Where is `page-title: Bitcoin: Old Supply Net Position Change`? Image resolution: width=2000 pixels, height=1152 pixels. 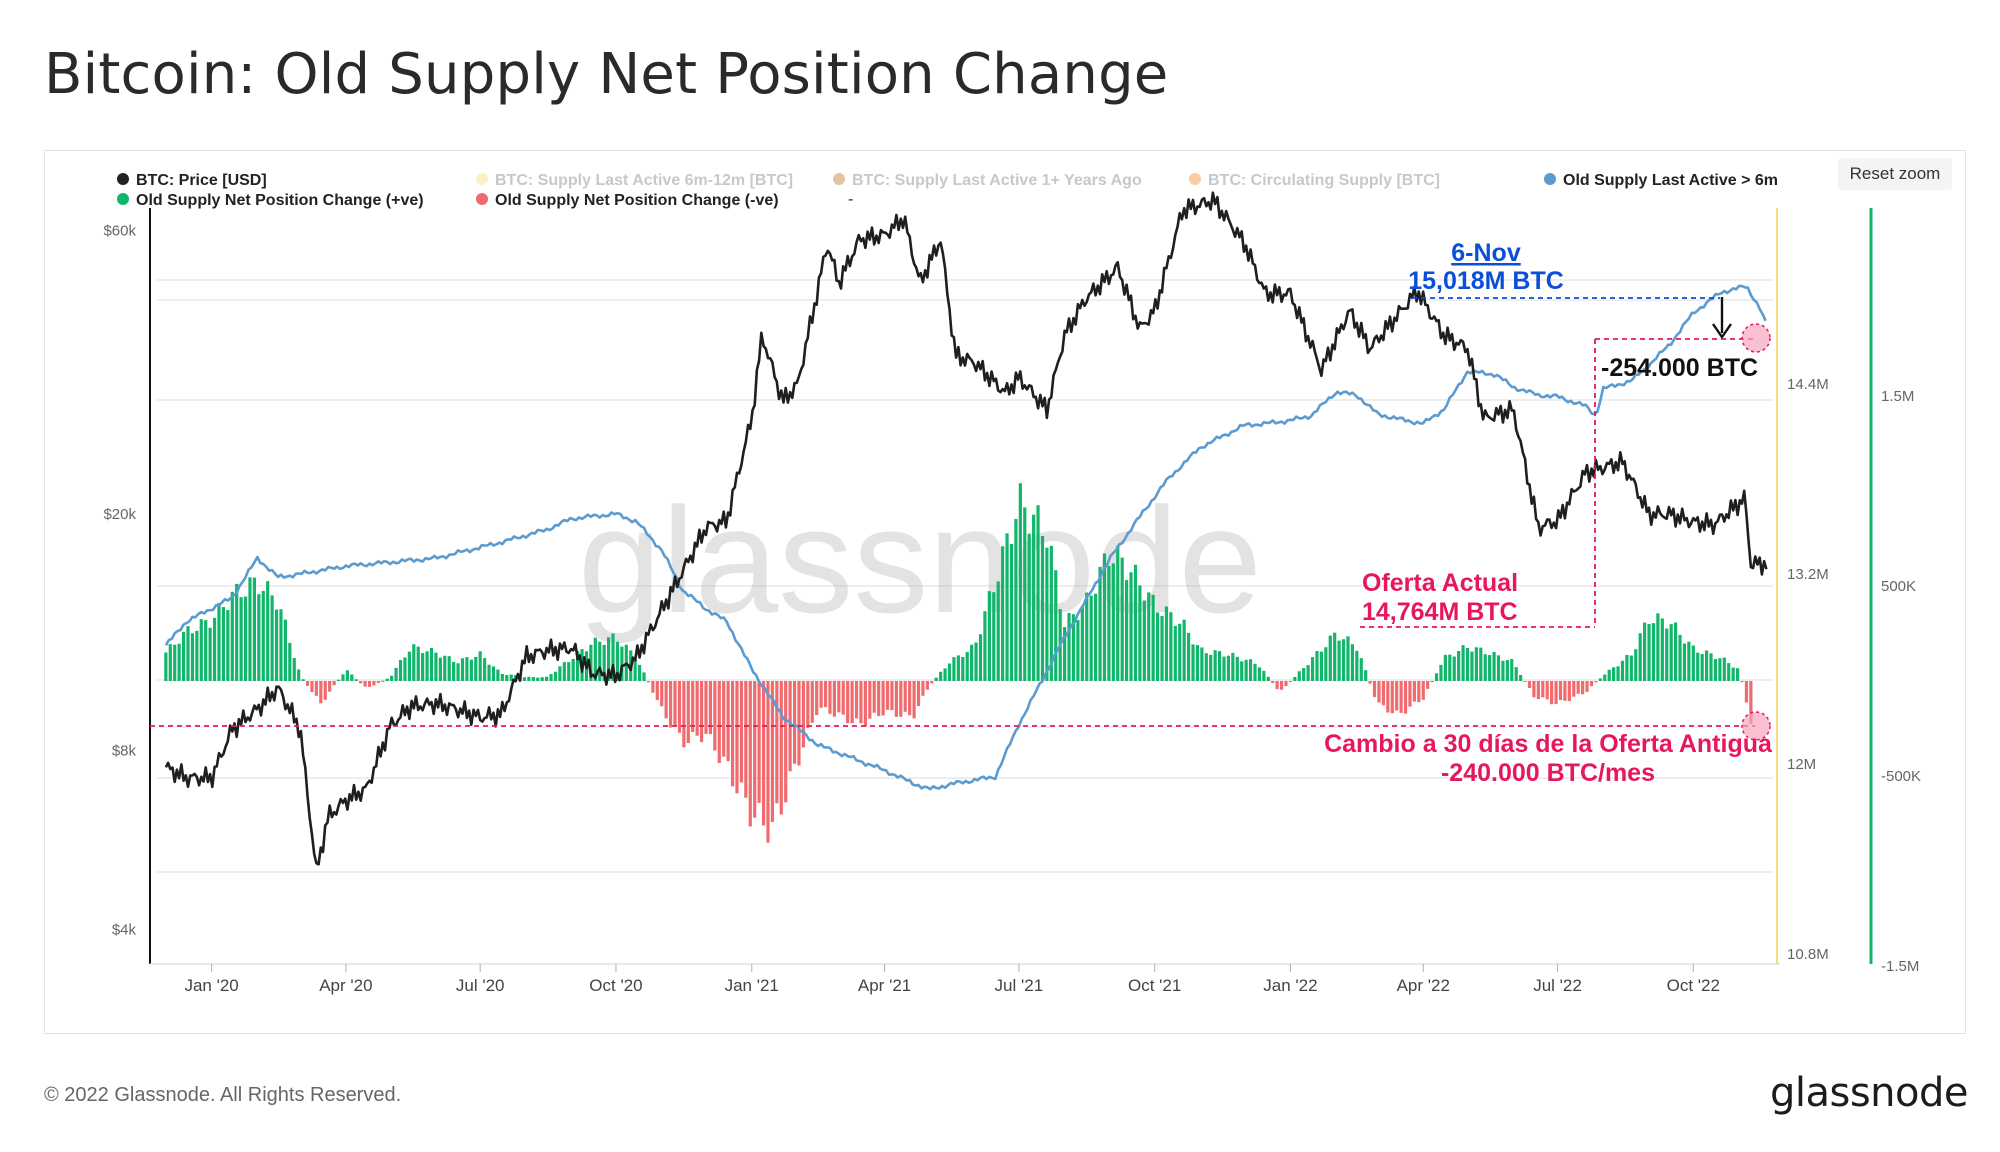
page-title: Bitcoin: Old Supply Net Position Change is located at coordinates (606, 74).